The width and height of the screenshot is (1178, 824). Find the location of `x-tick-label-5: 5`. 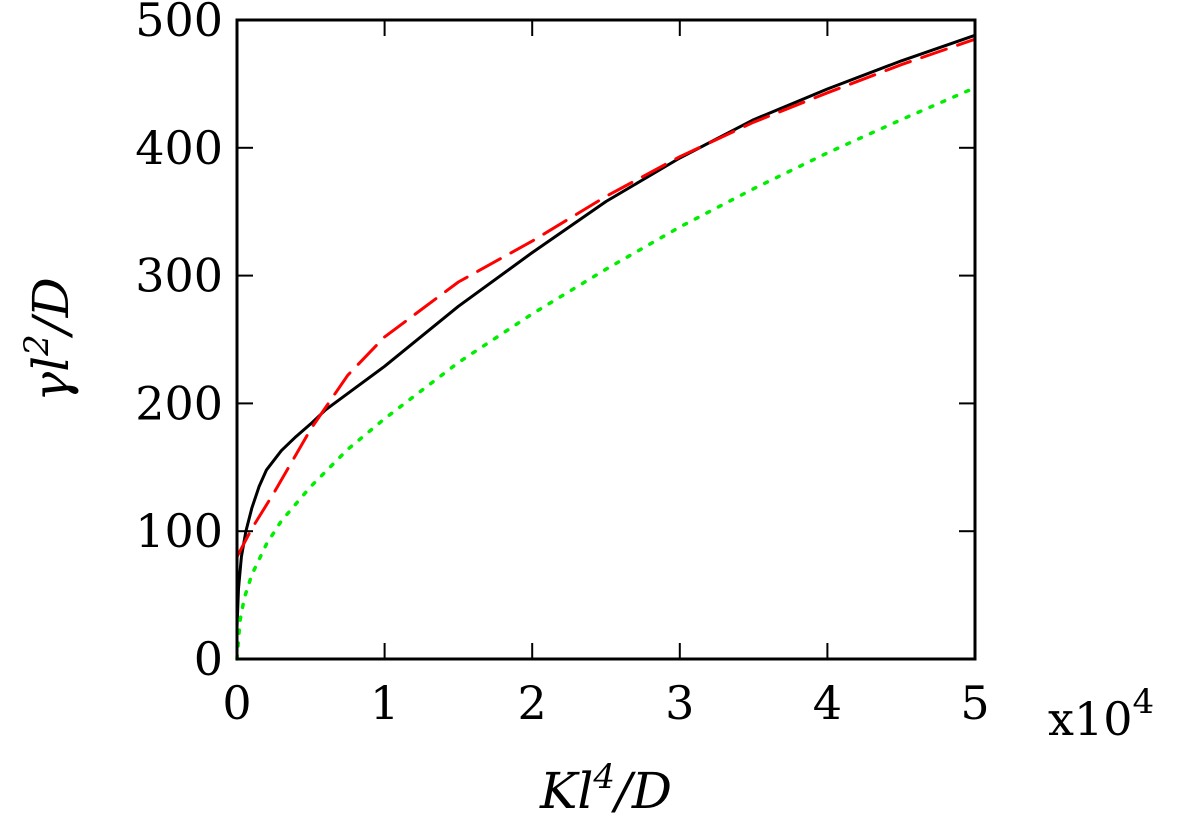

x-tick-label-5: 5 is located at coordinates (974, 703).